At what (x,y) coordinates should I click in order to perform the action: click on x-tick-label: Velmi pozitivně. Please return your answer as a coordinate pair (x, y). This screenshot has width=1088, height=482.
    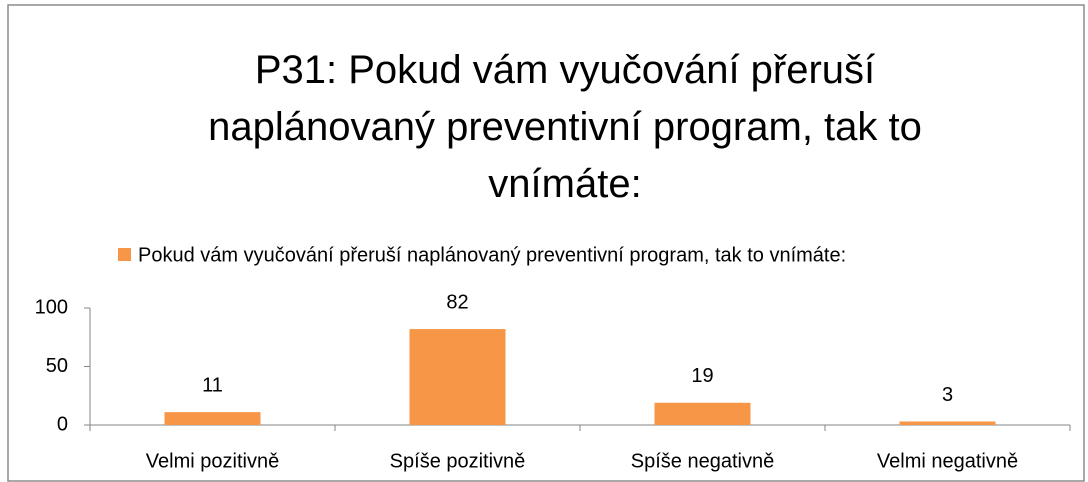
    Looking at the image, I should click on (212, 461).